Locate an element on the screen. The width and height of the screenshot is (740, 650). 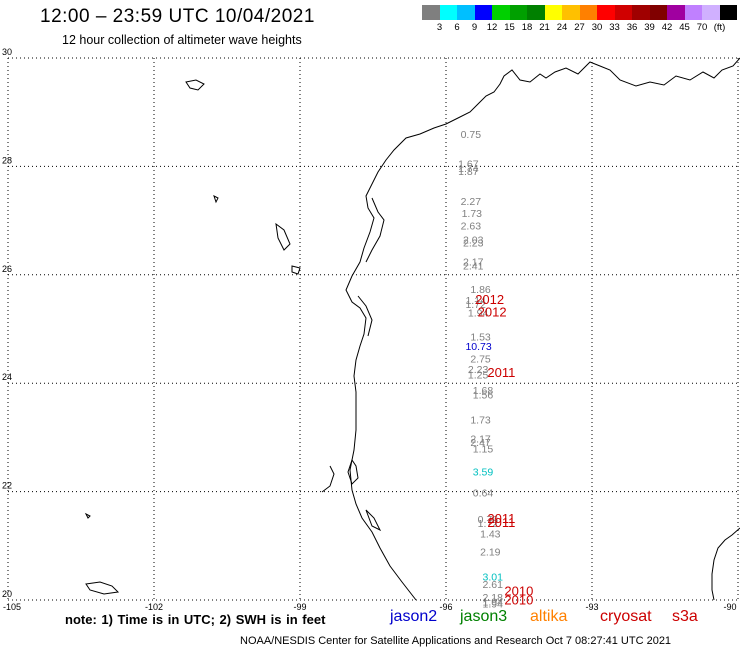
color-legend-label: 18 is located at coordinates (527, 27).